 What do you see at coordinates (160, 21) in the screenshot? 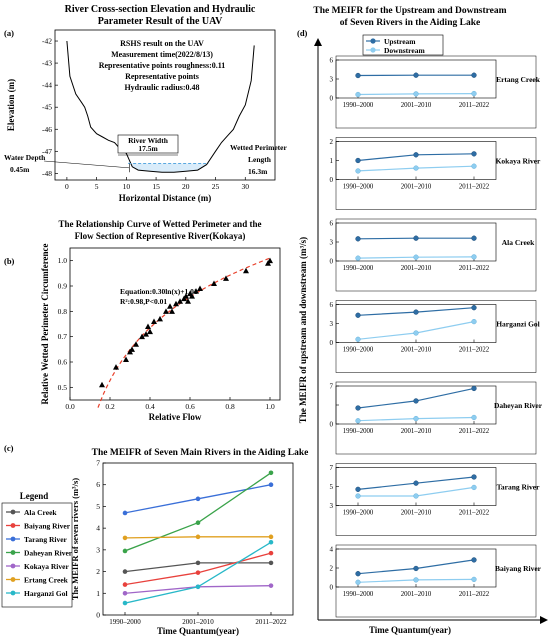
I see `panel-a-title-line2: Parameter Result of the UAV` at bounding box center [160, 21].